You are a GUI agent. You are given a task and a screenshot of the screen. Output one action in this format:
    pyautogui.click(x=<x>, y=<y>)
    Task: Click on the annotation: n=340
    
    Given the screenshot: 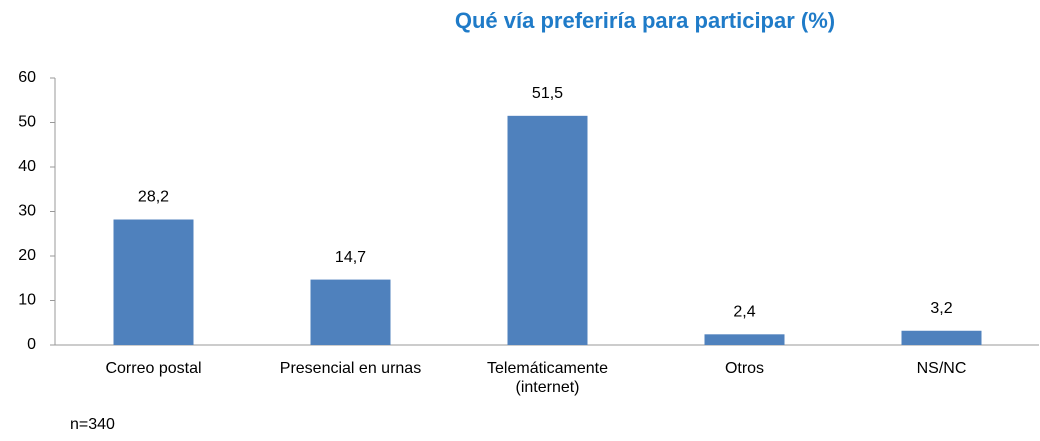 What is the action you would take?
    pyautogui.click(x=92, y=424)
    